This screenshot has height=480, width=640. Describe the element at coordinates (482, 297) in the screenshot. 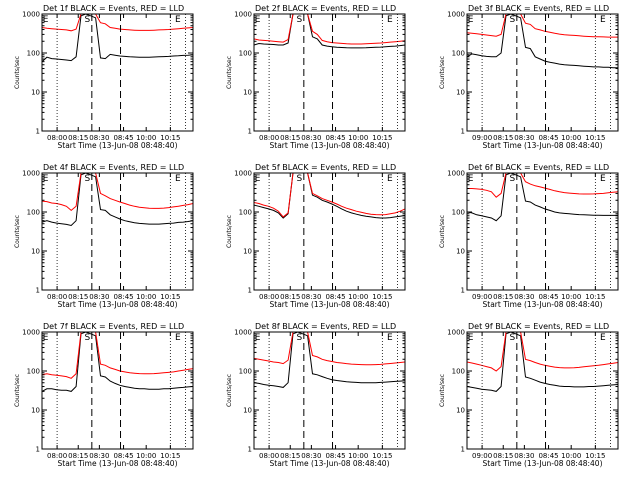

I see `x-tick-label: 09:00` at that location.